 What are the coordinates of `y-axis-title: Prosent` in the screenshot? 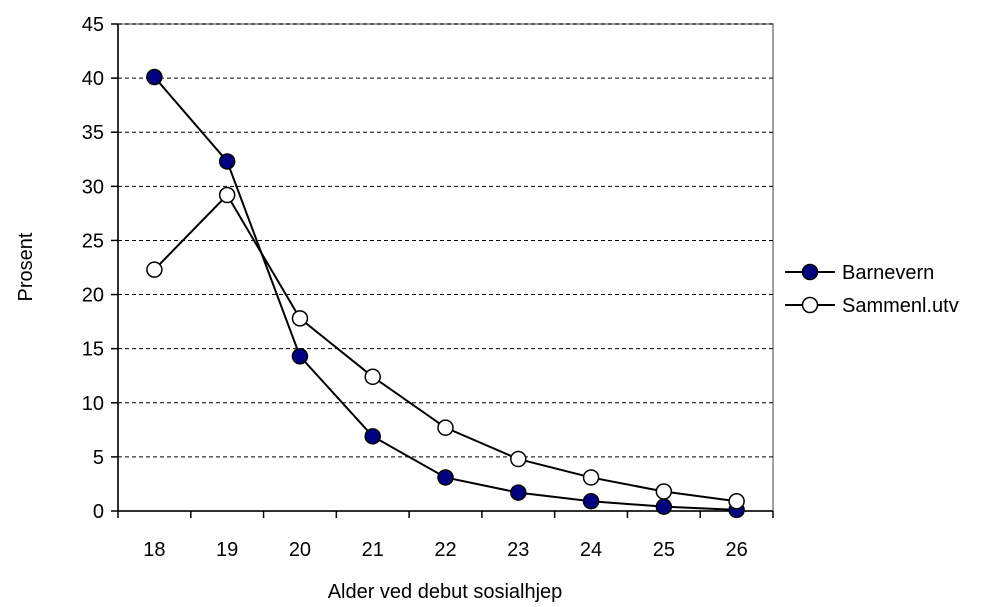 It's located at (26, 266).